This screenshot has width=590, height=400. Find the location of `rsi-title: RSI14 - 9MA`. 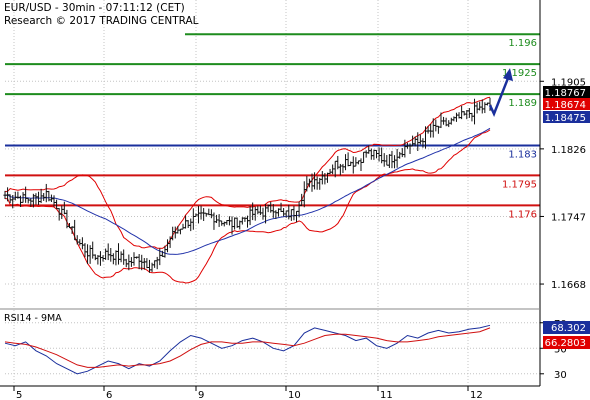

rsi-title: RSI14 - 9MA is located at coordinates (33, 318).